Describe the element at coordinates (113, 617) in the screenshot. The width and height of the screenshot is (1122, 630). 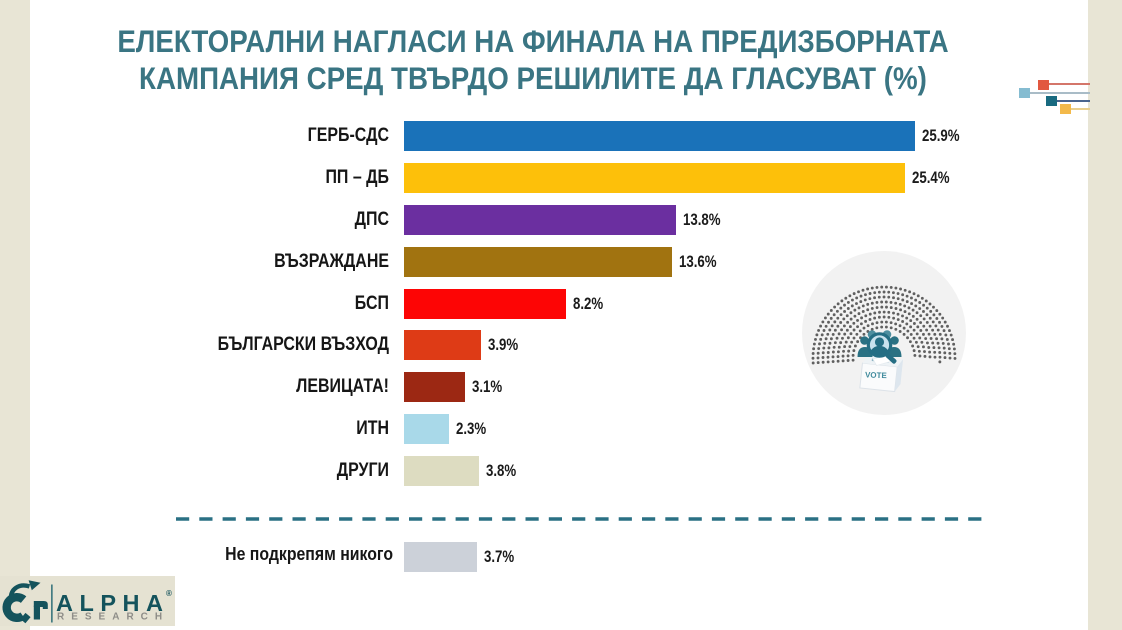
I see `svg-text: RESEARCH` at that location.